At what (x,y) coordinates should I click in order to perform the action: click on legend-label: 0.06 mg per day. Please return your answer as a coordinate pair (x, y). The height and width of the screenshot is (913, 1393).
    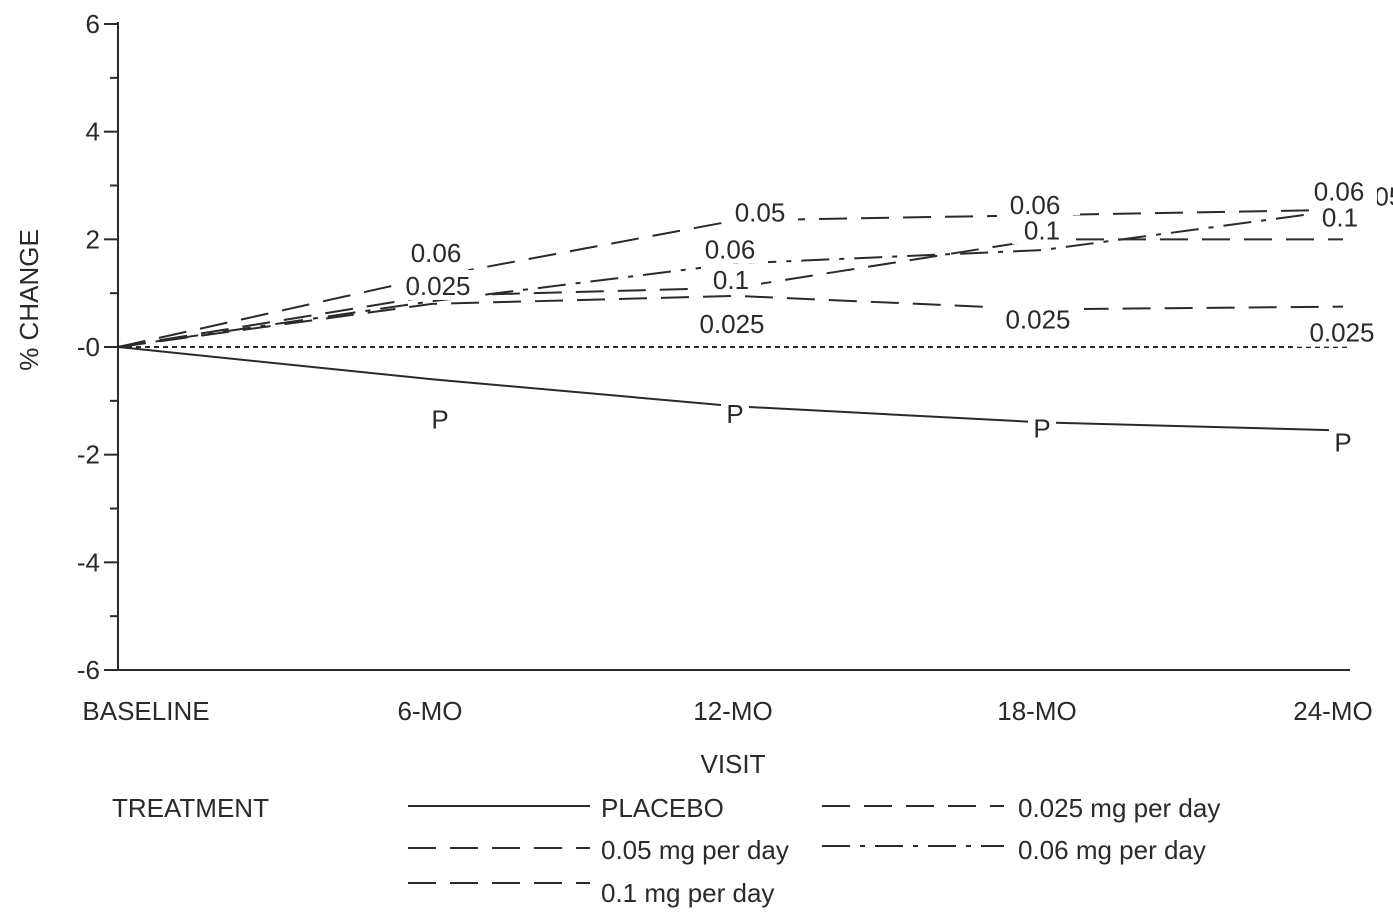
    Looking at the image, I should click on (1112, 850).